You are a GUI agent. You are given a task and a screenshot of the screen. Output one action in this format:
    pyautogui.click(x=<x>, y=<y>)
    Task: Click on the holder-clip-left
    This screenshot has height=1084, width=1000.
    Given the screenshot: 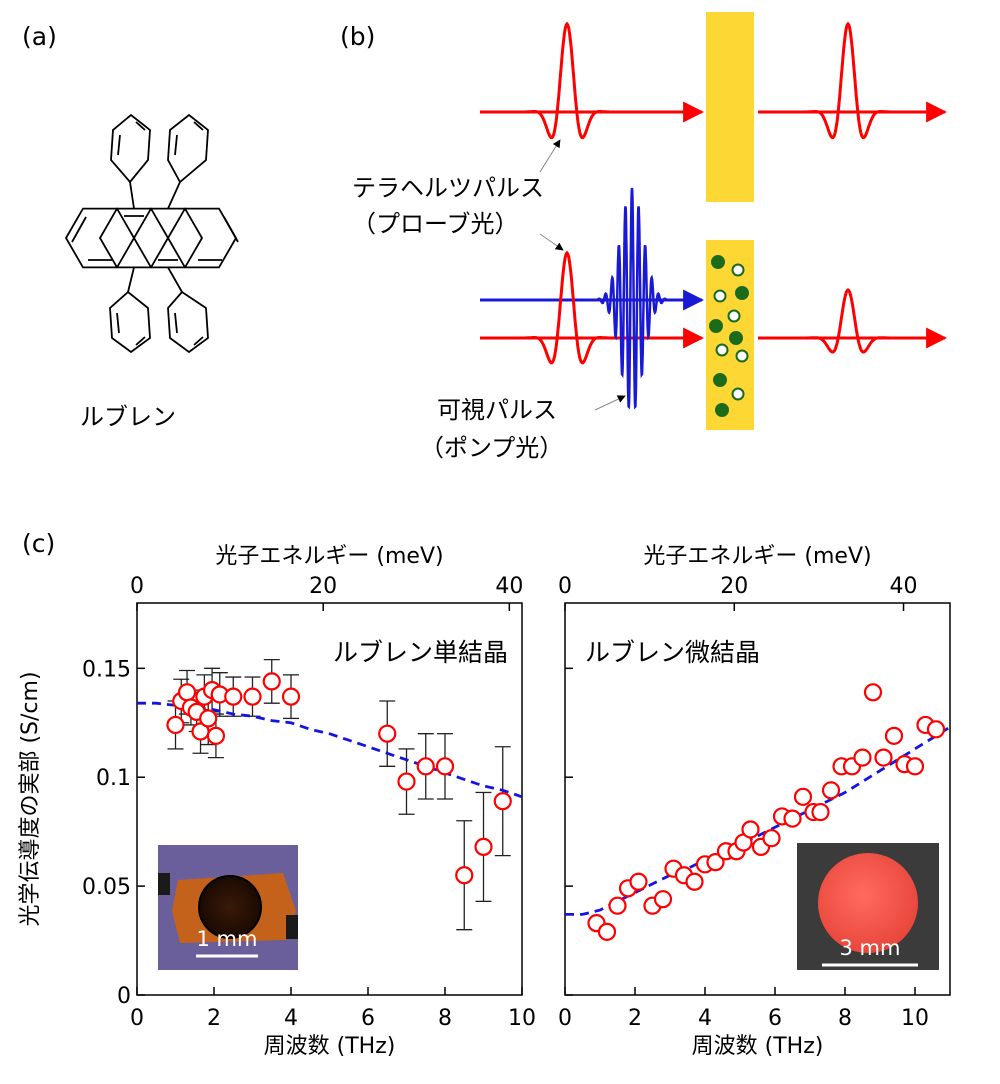 What is the action you would take?
    pyautogui.click(x=164, y=884)
    